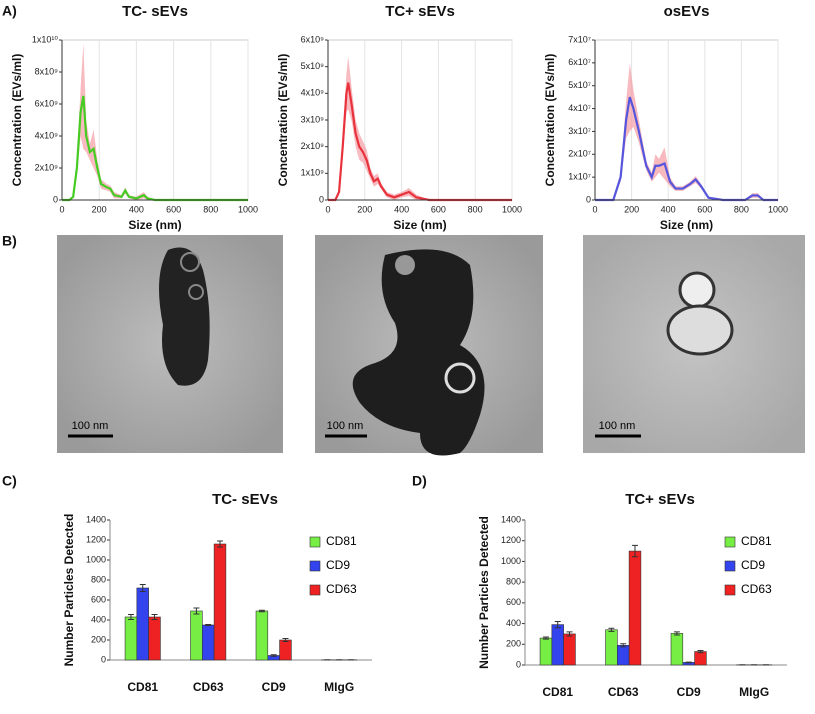  What do you see at coordinates (419, 481) in the screenshot?
I see `panel-label: D)` at bounding box center [419, 481].